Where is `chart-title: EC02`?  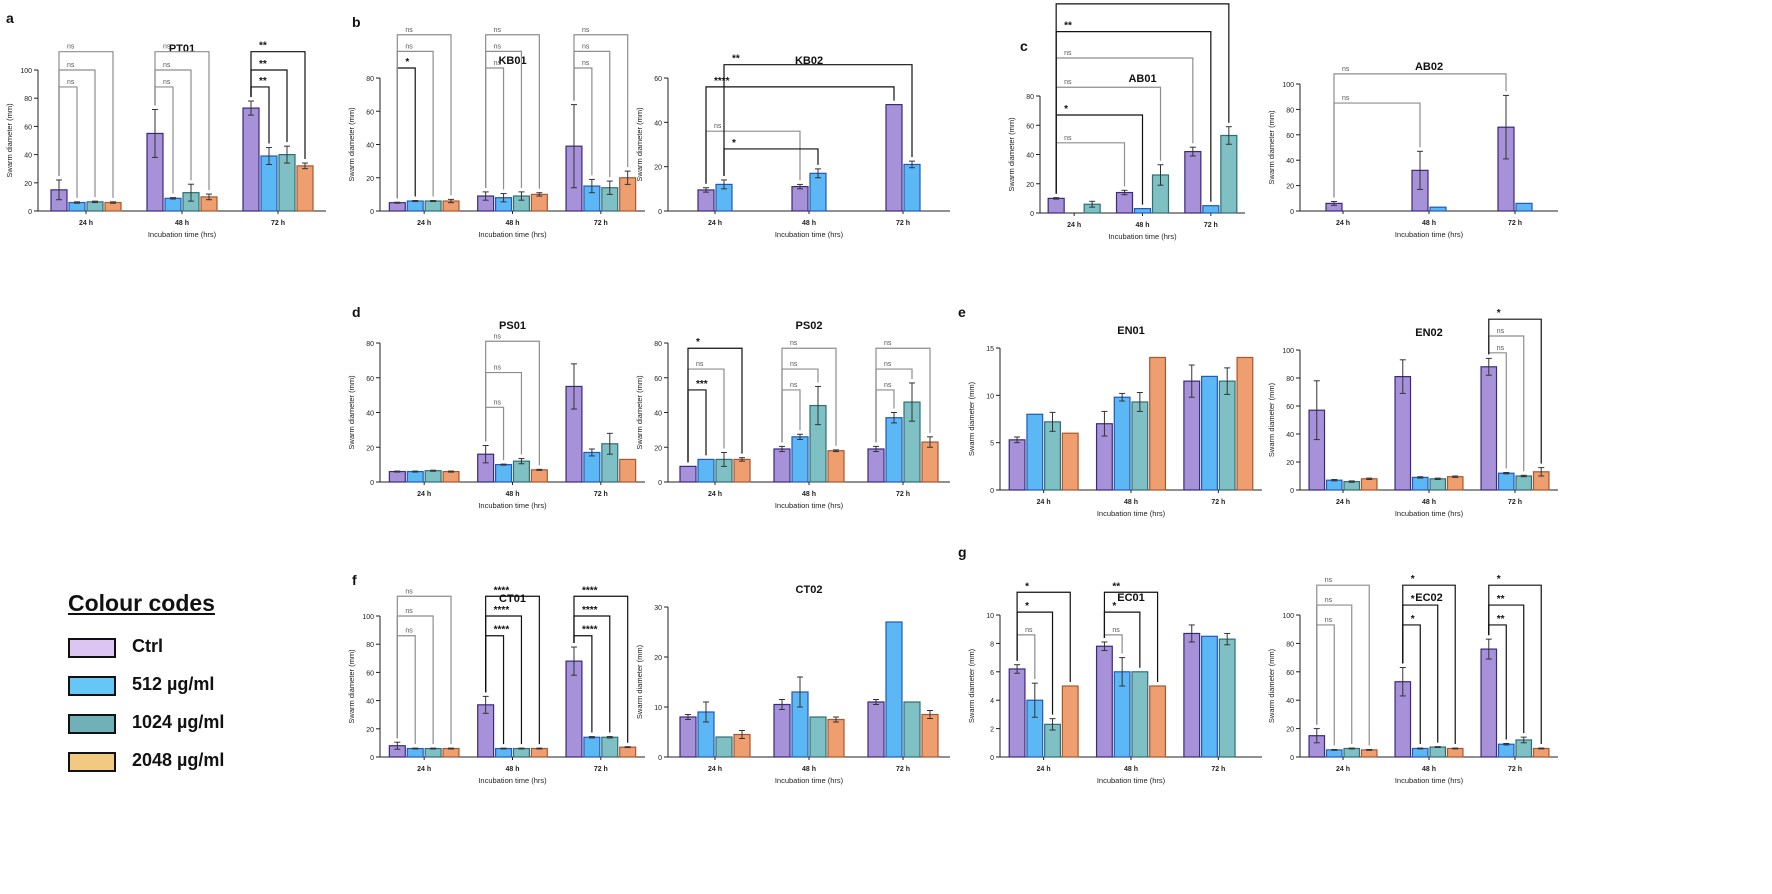
chart-title: EC02 is located at coordinates (1429, 598).